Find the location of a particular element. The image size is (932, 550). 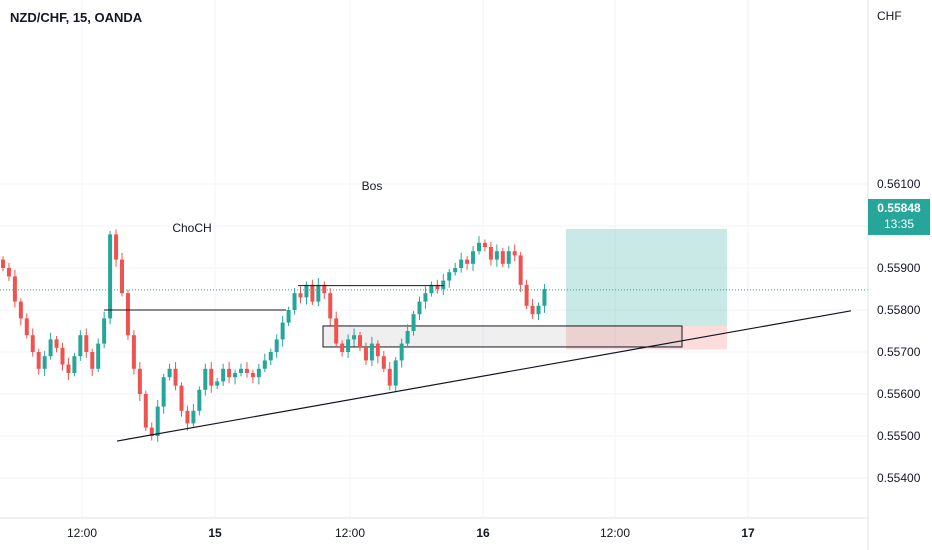

symbol-title: NZD/CHF, 15, OANDA is located at coordinates (76, 17).